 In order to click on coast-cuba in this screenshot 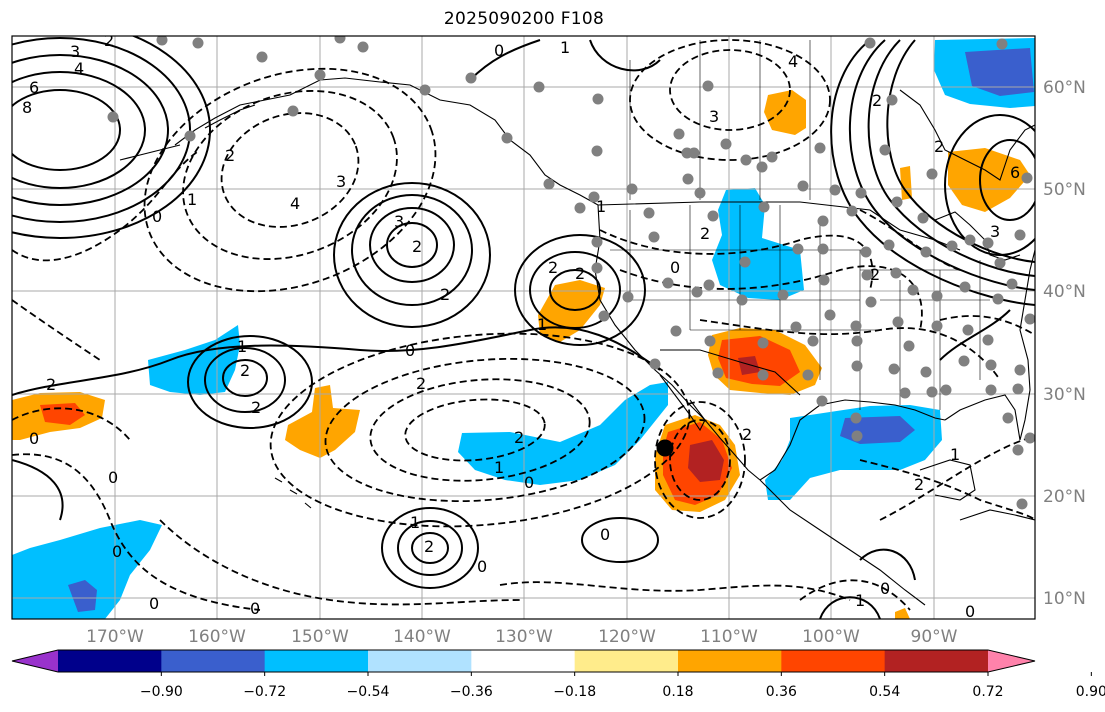, I will do `click(997, 515)`.